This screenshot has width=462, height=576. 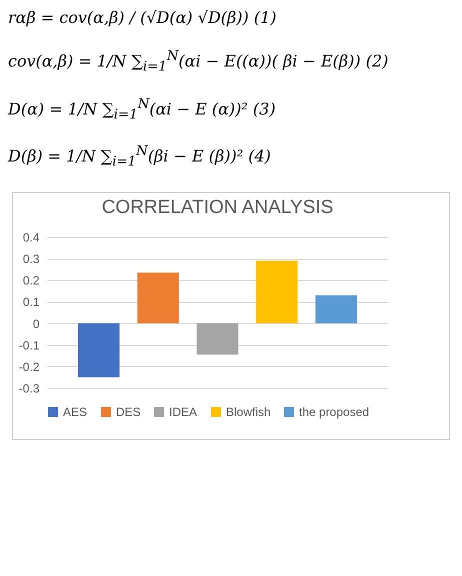 What do you see at coordinates (128, 411) in the screenshot?
I see `legend-label: DES` at bounding box center [128, 411].